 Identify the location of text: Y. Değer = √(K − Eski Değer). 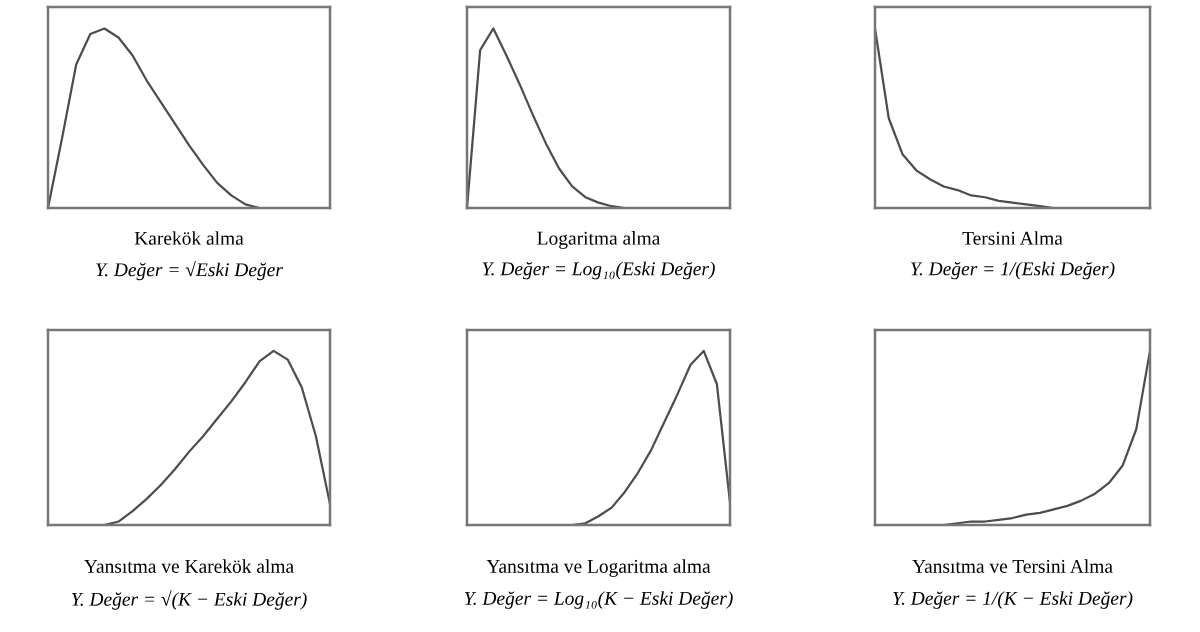
(189, 600).